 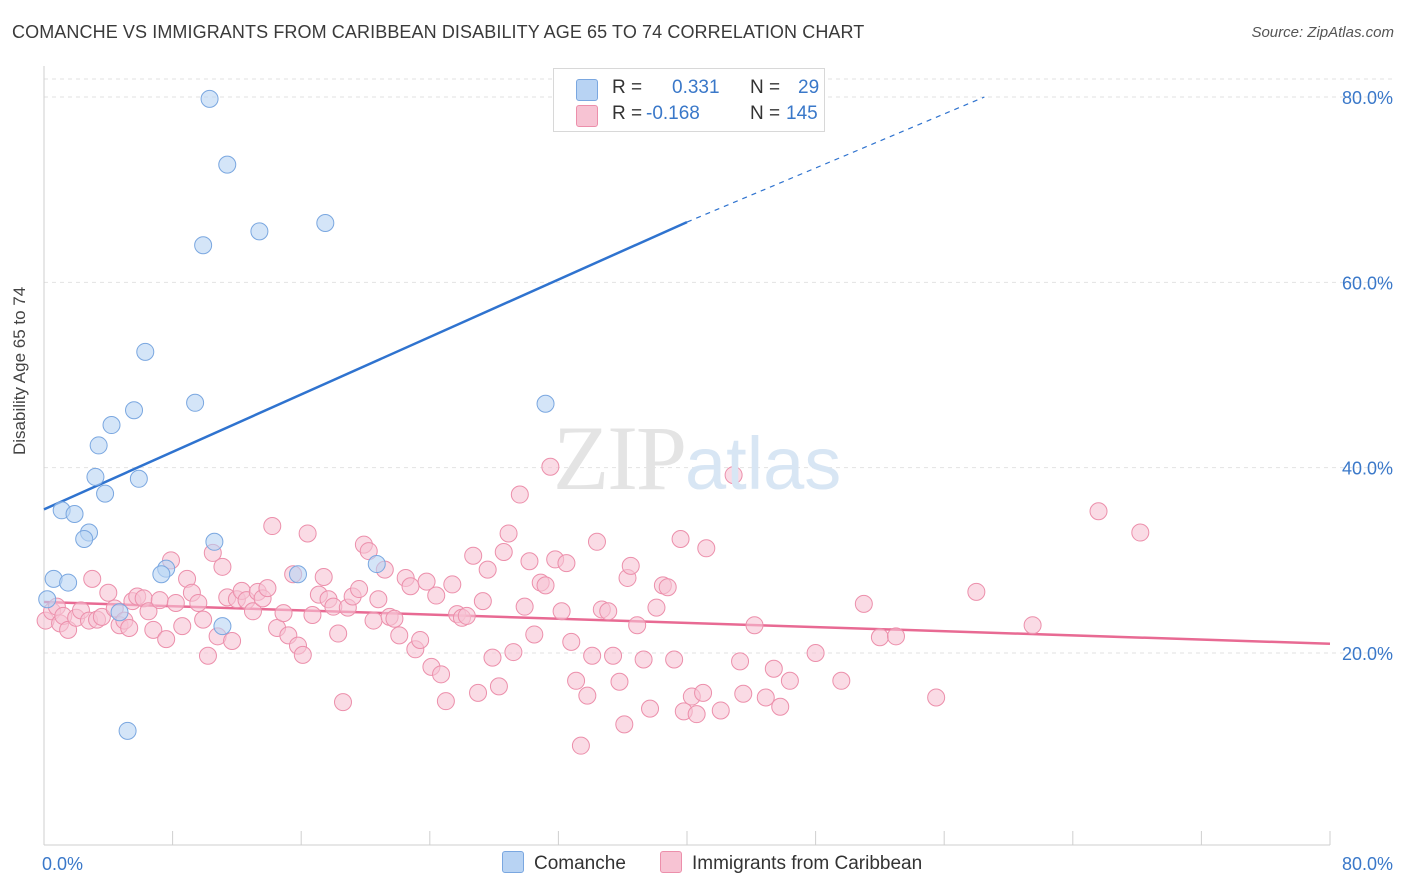 What do you see at coordinates (1367, 469) in the screenshot?
I see `y-tick-label: 40.0%` at bounding box center [1367, 469].